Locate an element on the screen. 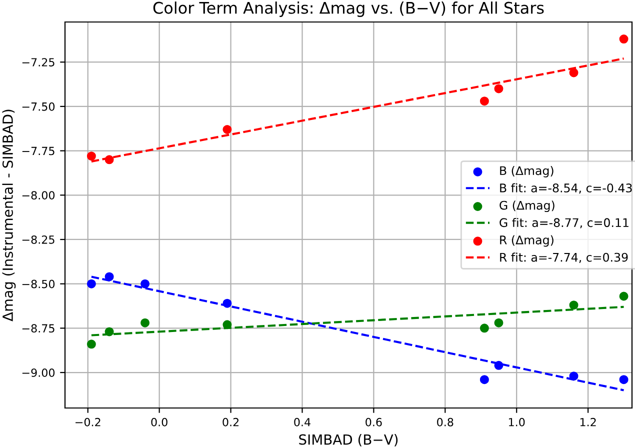 The height and width of the screenshot is (448, 635). y-tick-label: −8.75 is located at coordinates (38, 328).